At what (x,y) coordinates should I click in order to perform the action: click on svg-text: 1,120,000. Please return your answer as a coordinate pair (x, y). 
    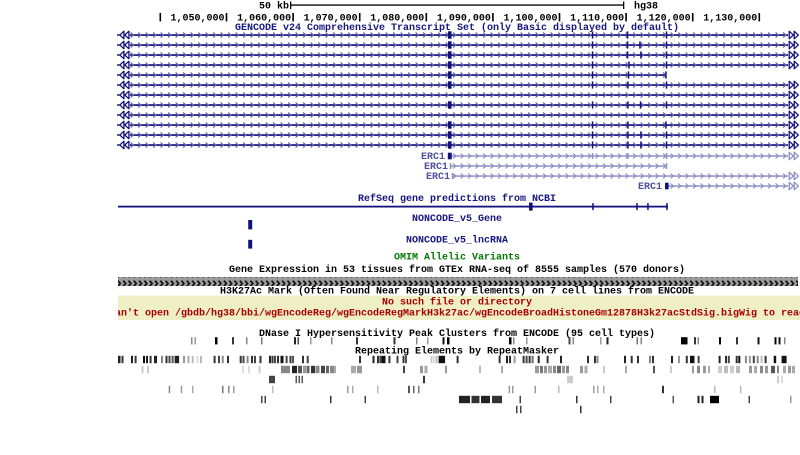
    Looking at the image, I should click on (664, 19).